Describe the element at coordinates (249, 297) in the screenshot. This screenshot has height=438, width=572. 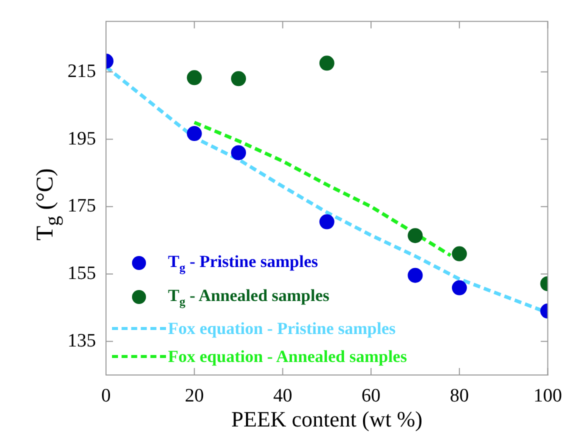
I see `legend-label: T$_{g}$ - Annealed samples` at that location.